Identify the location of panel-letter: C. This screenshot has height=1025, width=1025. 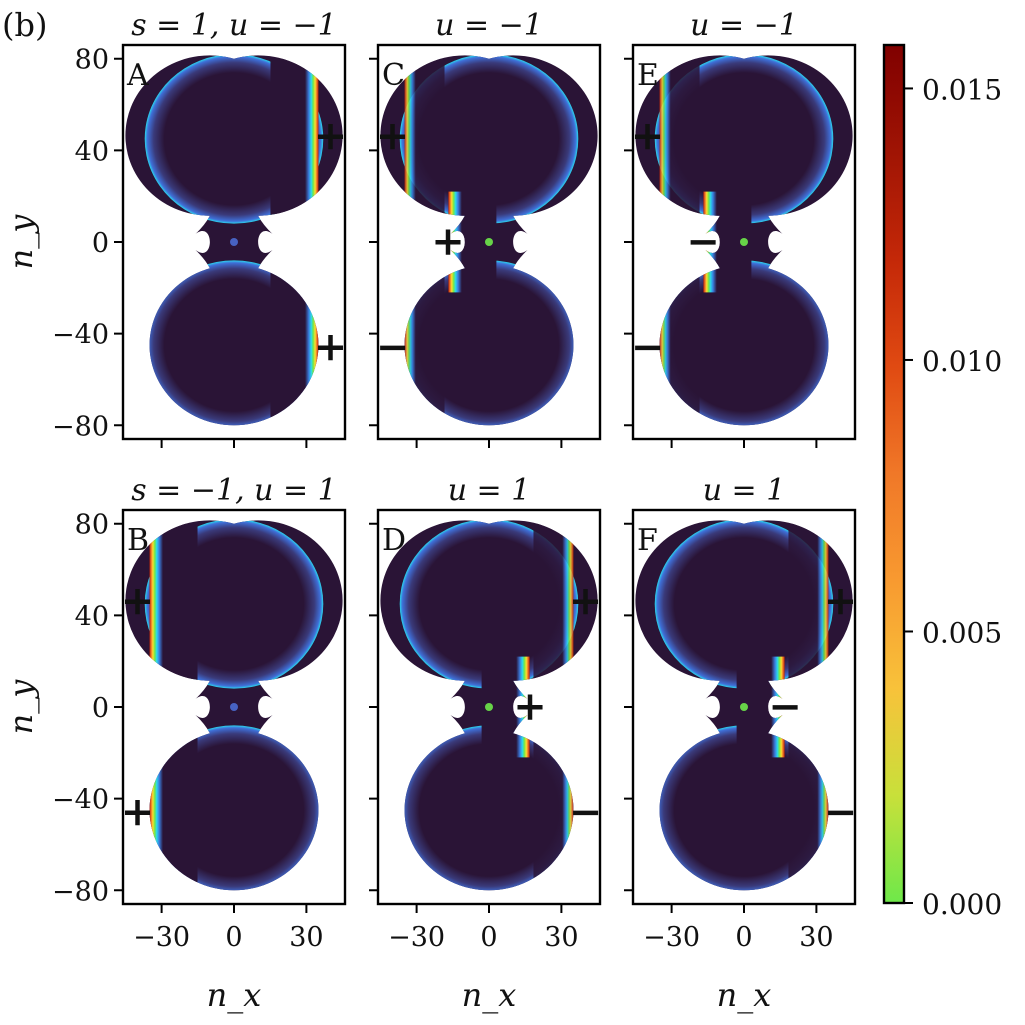
(393, 75).